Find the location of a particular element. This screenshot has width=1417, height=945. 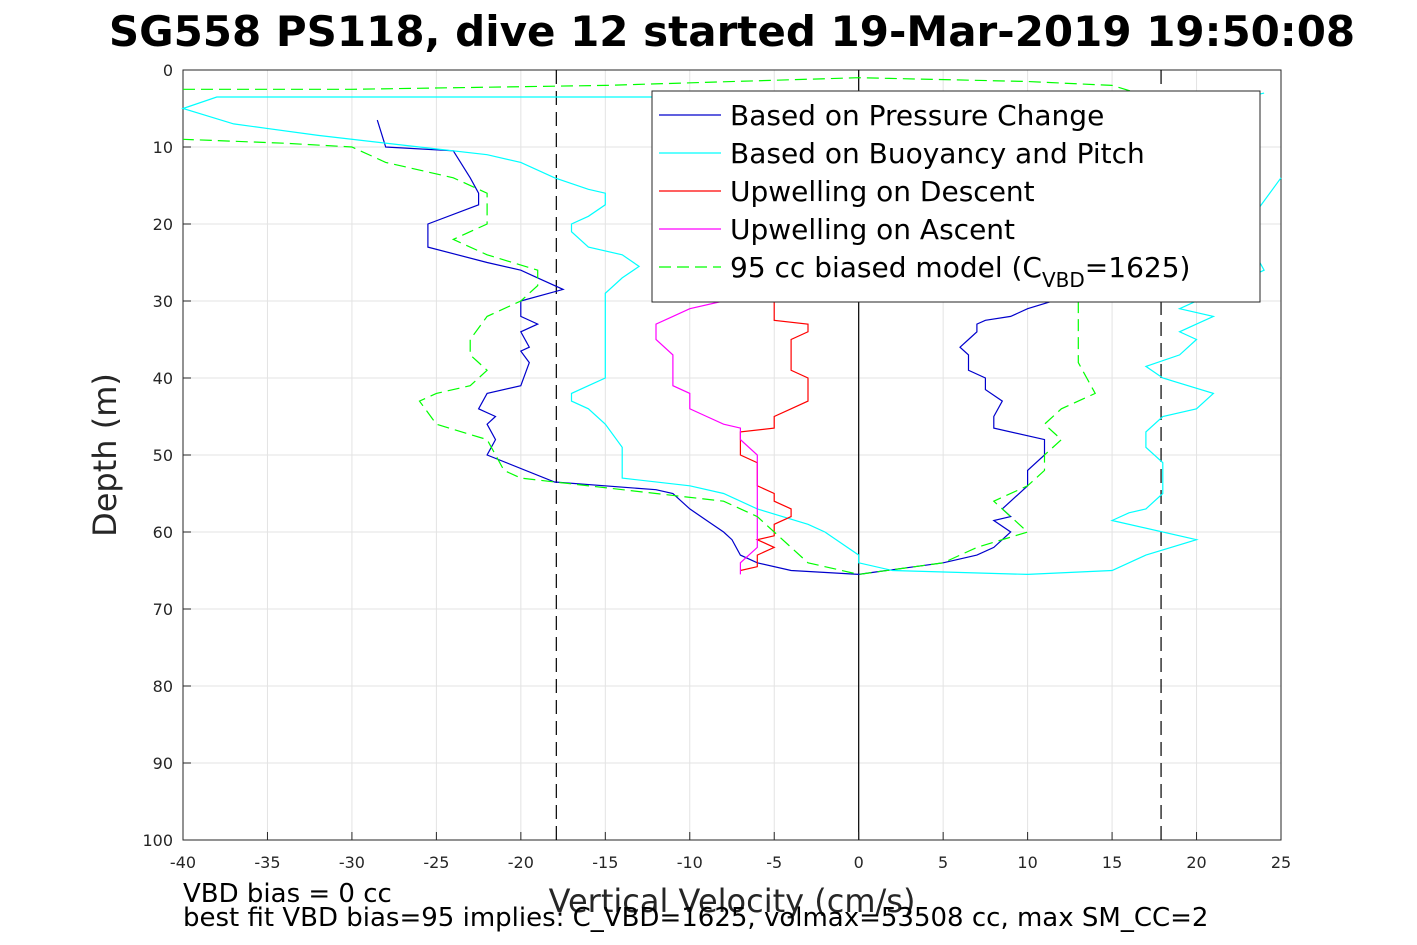

legend-label: Based on Pressure Change is located at coordinates (917, 115).